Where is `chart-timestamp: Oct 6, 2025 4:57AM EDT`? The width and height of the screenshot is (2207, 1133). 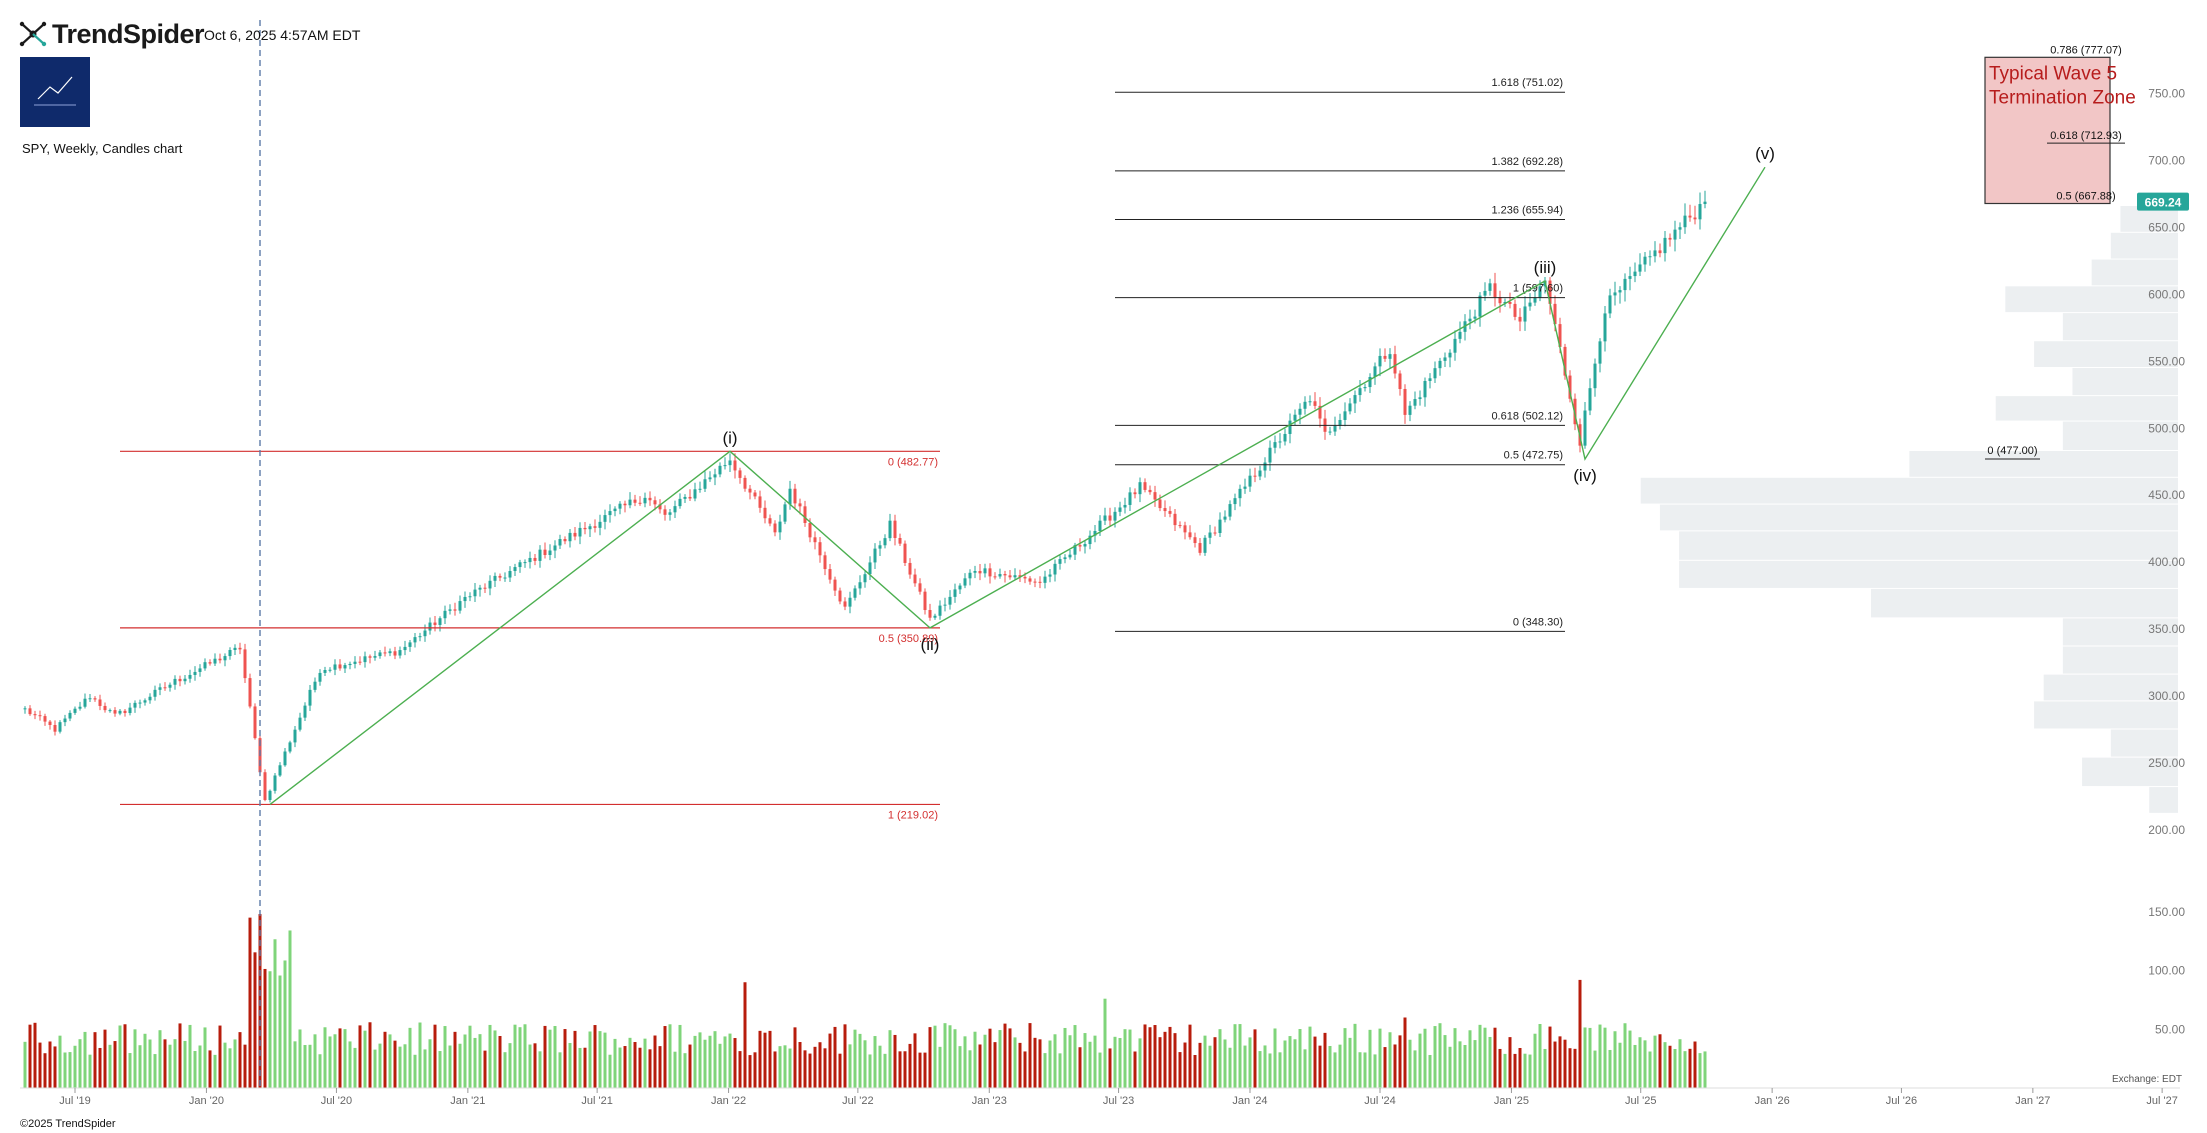
chart-timestamp: Oct 6, 2025 4:57AM EDT is located at coordinates (282, 35).